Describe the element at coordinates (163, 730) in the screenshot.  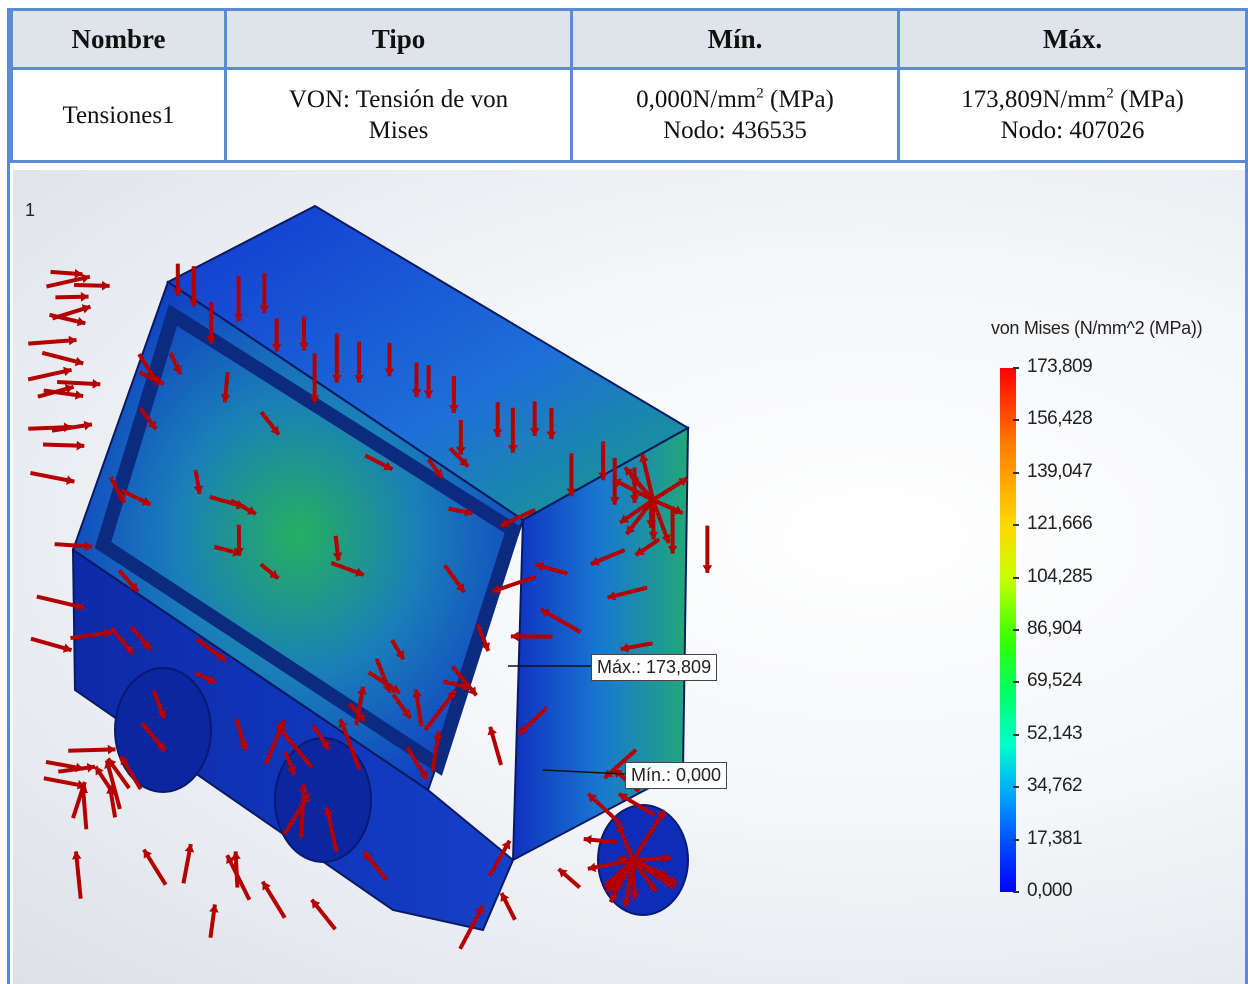
I see `port-left` at that location.